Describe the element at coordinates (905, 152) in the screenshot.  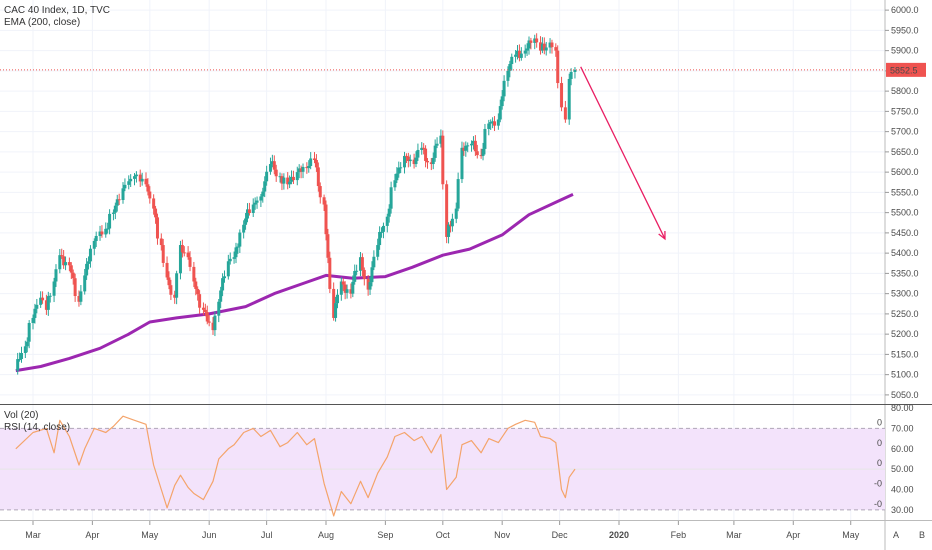
I see `price-tick-label: 5650.0` at that location.